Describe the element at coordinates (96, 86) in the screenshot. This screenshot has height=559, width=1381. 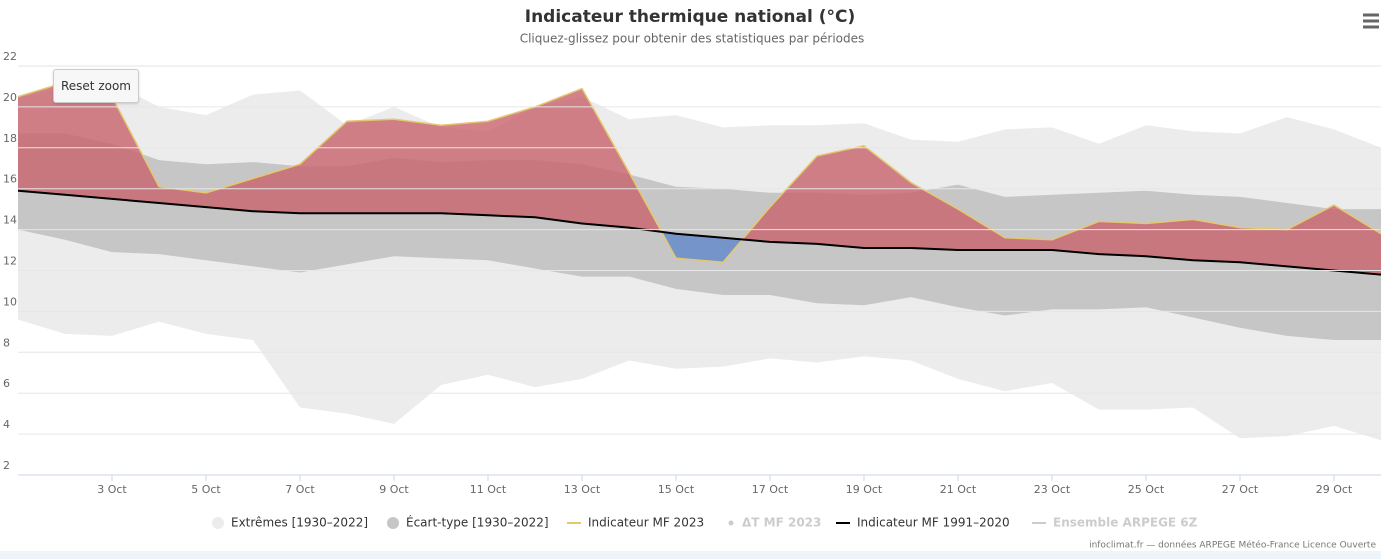
I see `reset-zoom-button: Reset zoom` at that location.